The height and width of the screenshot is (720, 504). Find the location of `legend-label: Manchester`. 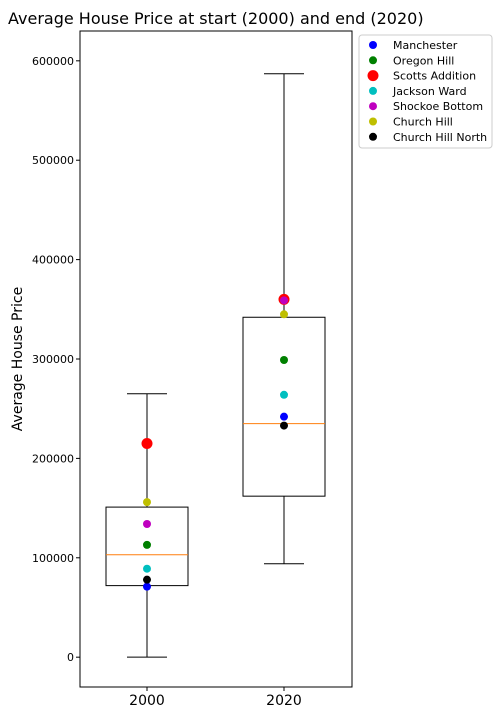

legend-label: Manchester is located at coordinates (425, 45).